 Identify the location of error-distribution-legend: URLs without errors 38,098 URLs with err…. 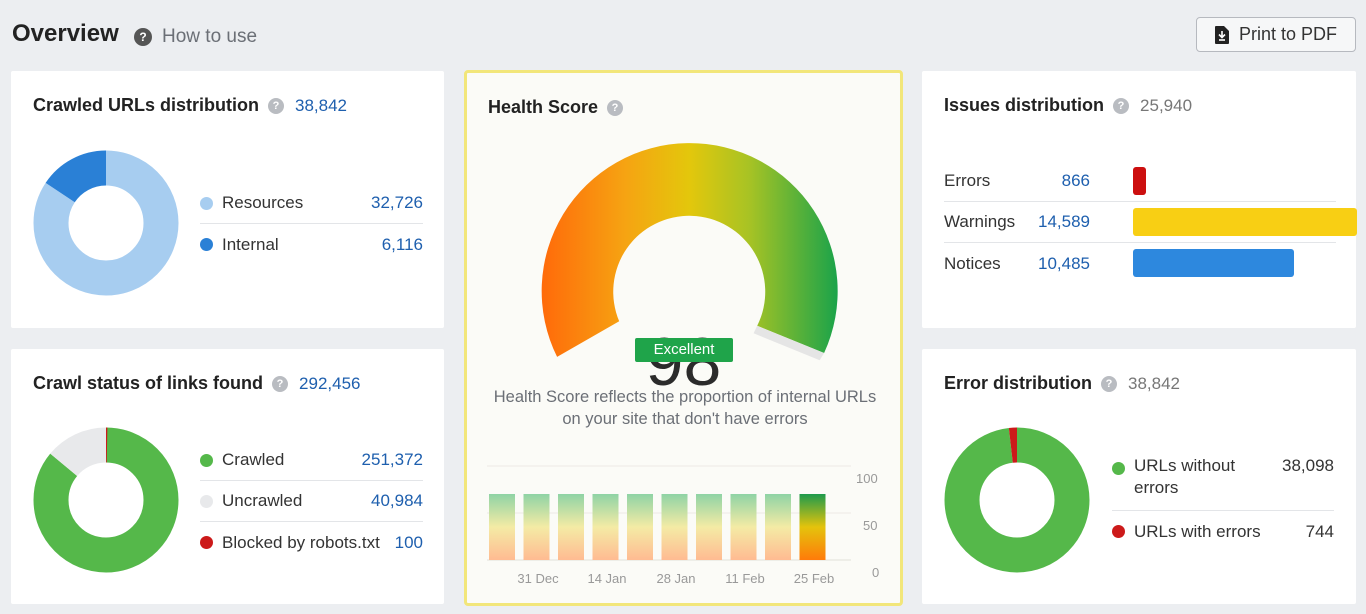
(1223, 503).